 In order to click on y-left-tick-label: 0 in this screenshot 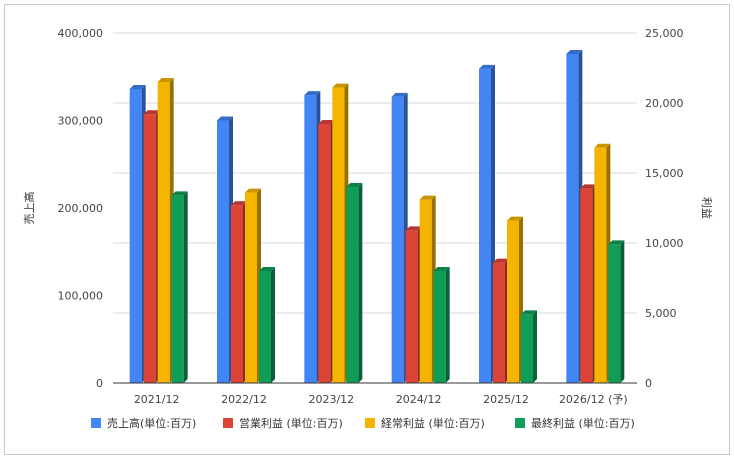, I will do `click(99, 383)`.